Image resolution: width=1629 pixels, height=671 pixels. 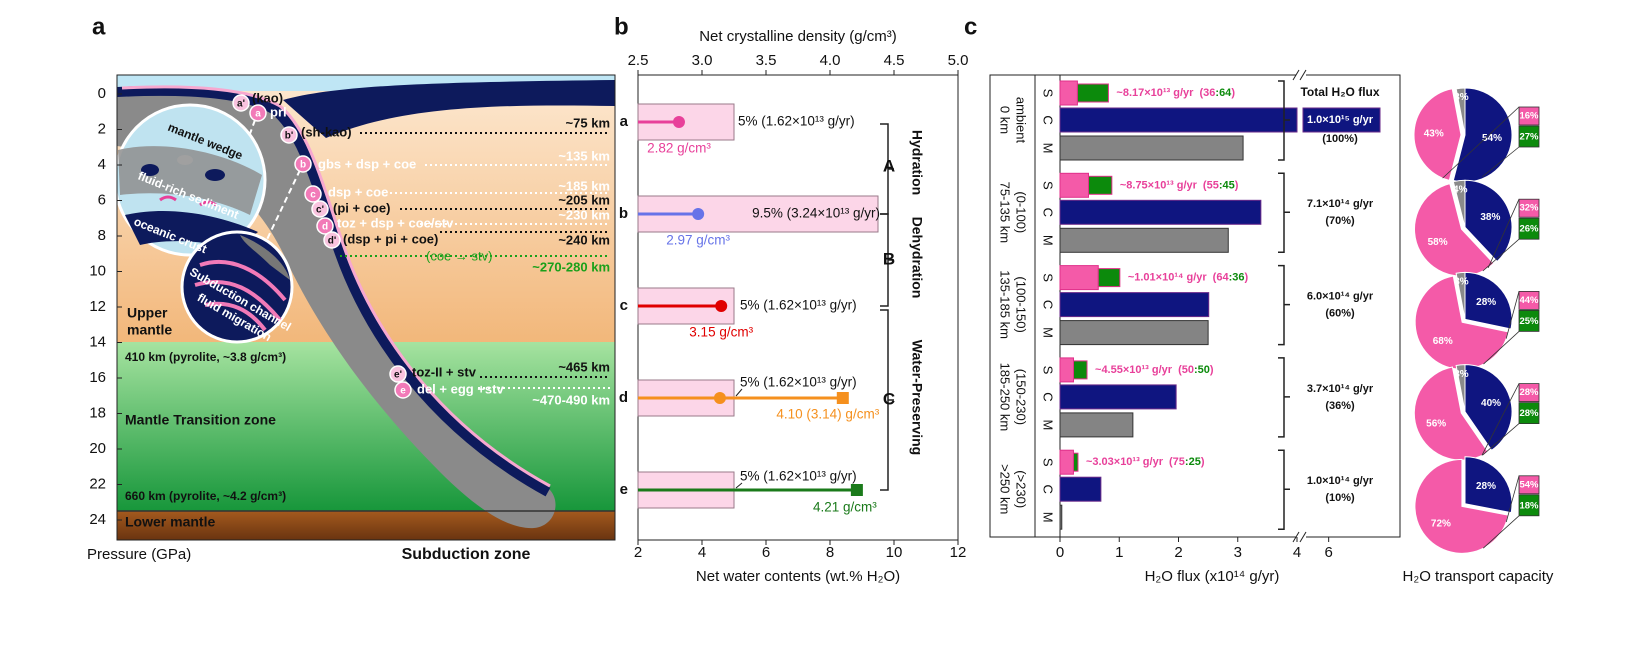 I want to click on label-part: 64, so click(x=1225, y=93).